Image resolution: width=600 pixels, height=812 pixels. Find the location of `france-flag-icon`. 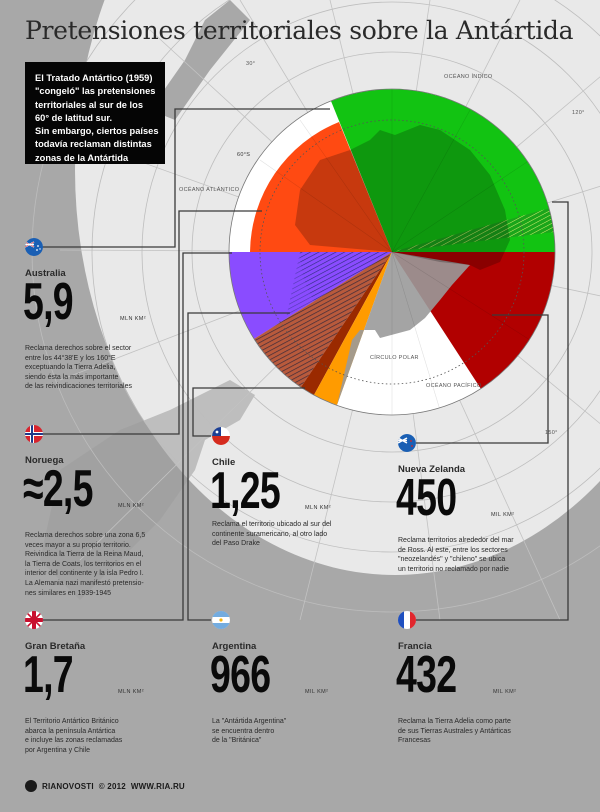

france-flag-icon is located at coordinates (407, 620).